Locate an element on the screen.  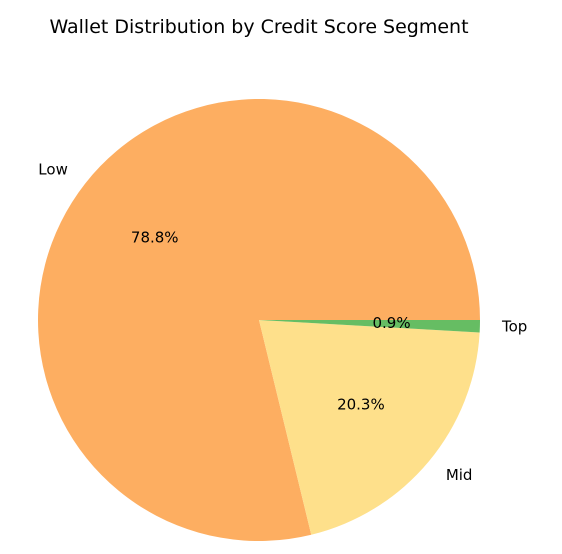
slice-label-low: Low is located at coordinates (53, 169).